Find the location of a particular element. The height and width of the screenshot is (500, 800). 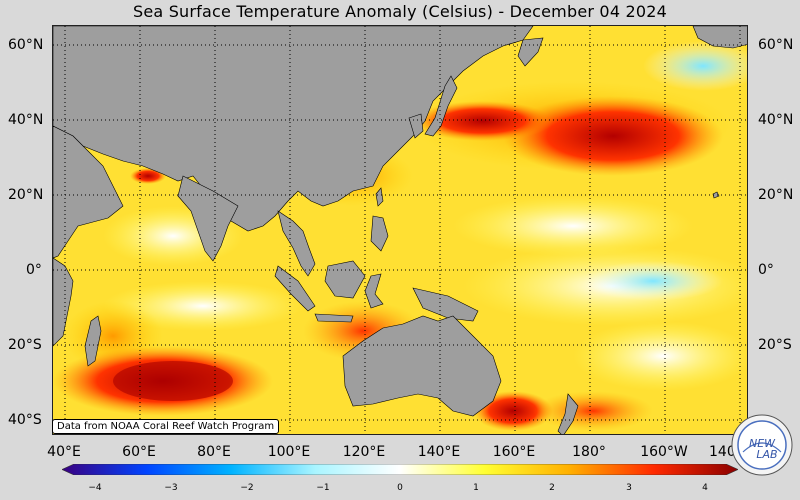

lat-label-40n-left: 40°N is located at coordinates (26, 120).